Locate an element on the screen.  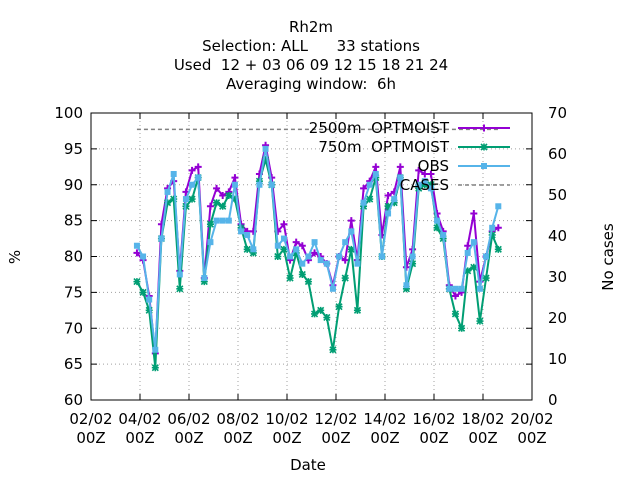
legend-label: OBS is located at coordinates (433, 166).